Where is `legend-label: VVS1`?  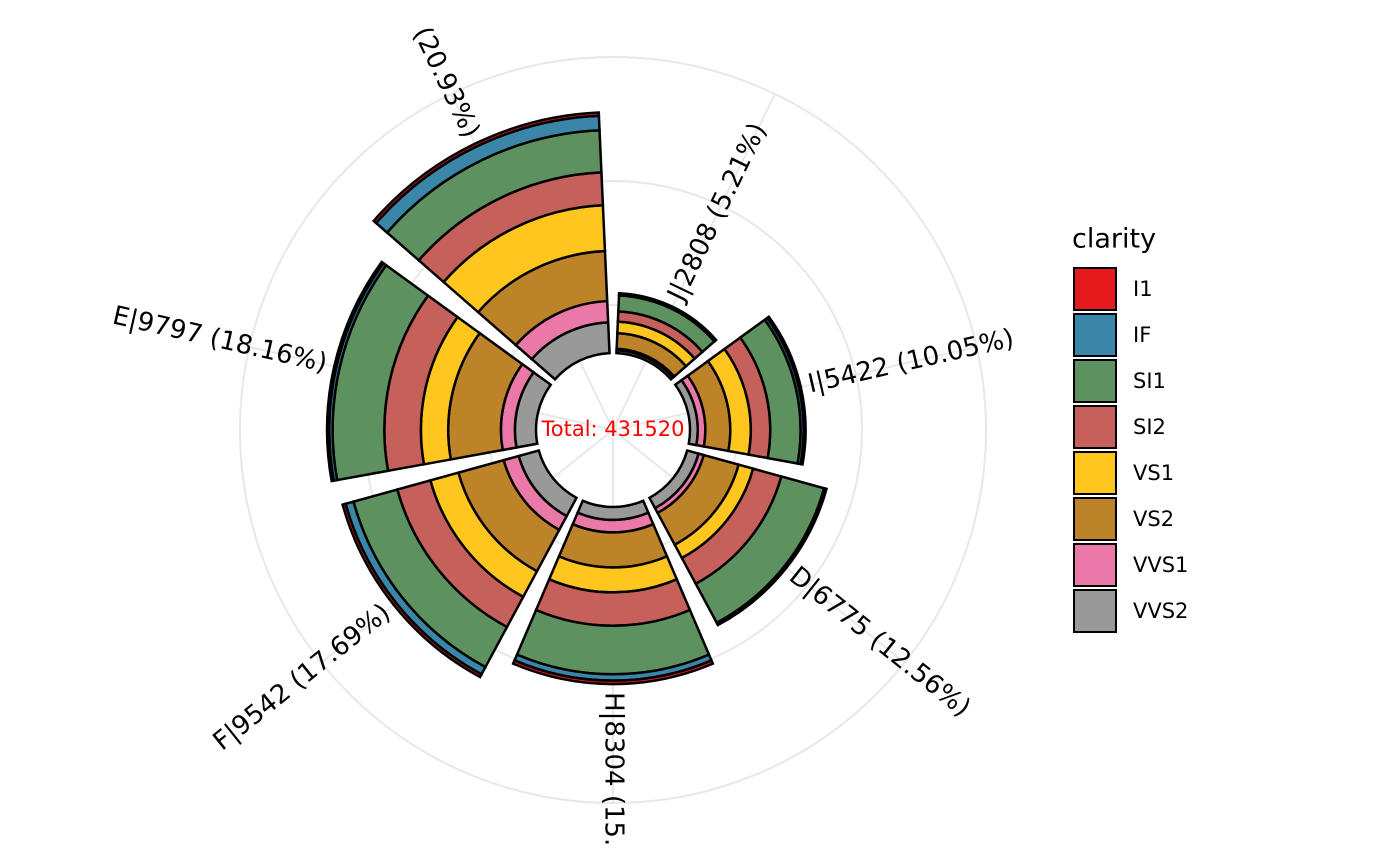
legend-label: VVS1 is located at coordinates (1160, 565).